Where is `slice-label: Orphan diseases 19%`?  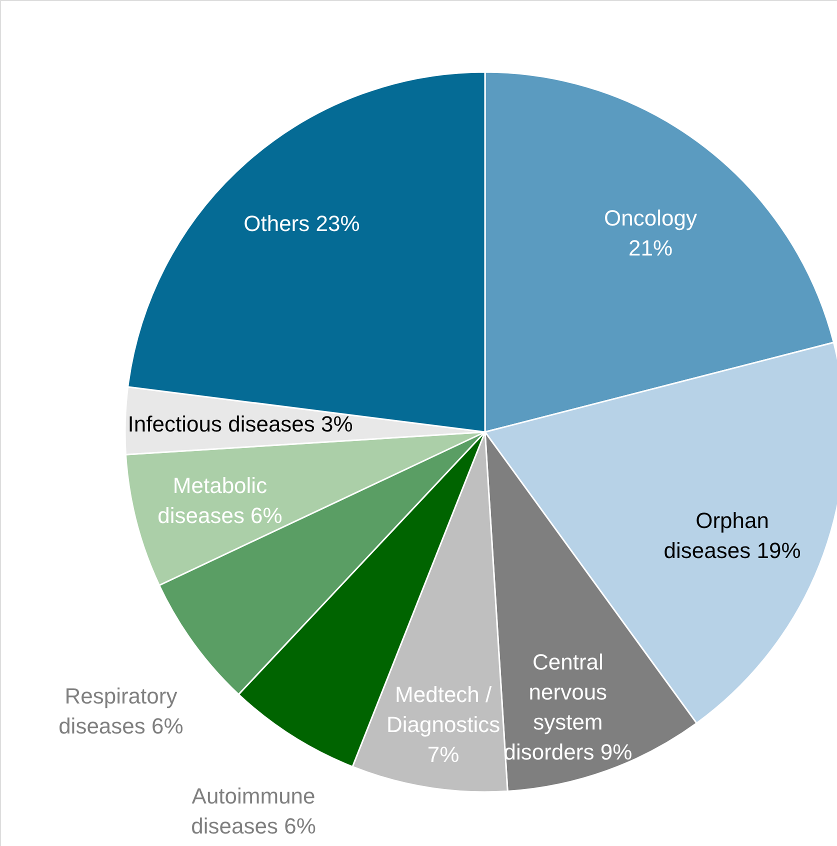 slice-label: Orphan diseases 19% is located at coordinates (732, 536).